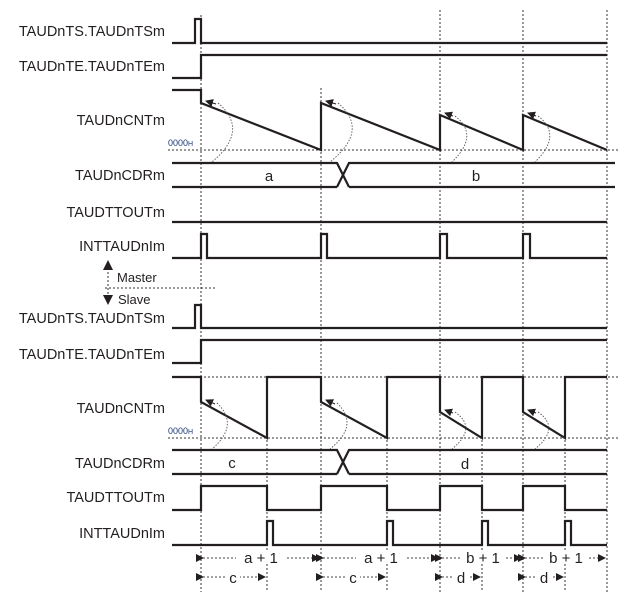 The image size is (625, 599). I want to click on period-dimensions: a + 1 a + 1 b + 1 b + 1, so click(401, 558).